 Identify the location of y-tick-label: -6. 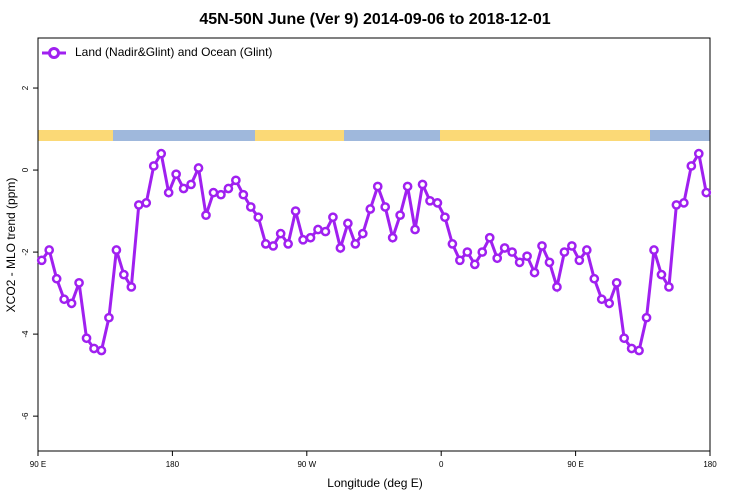
(25, 416).